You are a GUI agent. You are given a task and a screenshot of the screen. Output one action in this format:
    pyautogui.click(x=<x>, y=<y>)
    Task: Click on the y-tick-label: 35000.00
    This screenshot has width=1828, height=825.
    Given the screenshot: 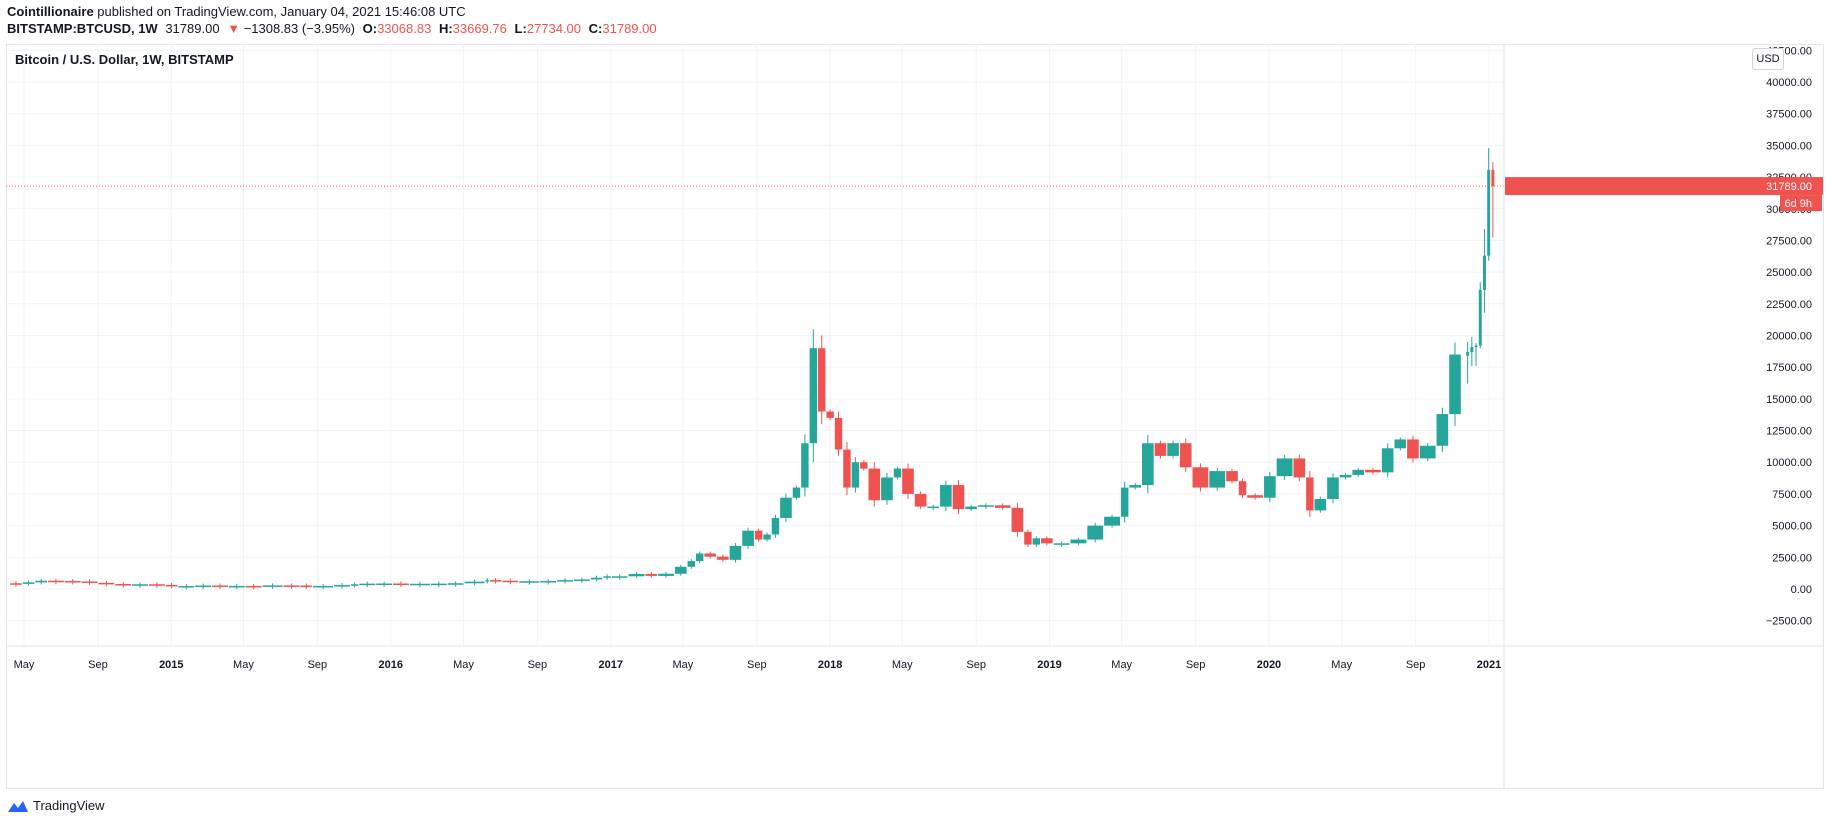 What is the action you would take?
    pyautogui.click(x=1789, y=146)
    